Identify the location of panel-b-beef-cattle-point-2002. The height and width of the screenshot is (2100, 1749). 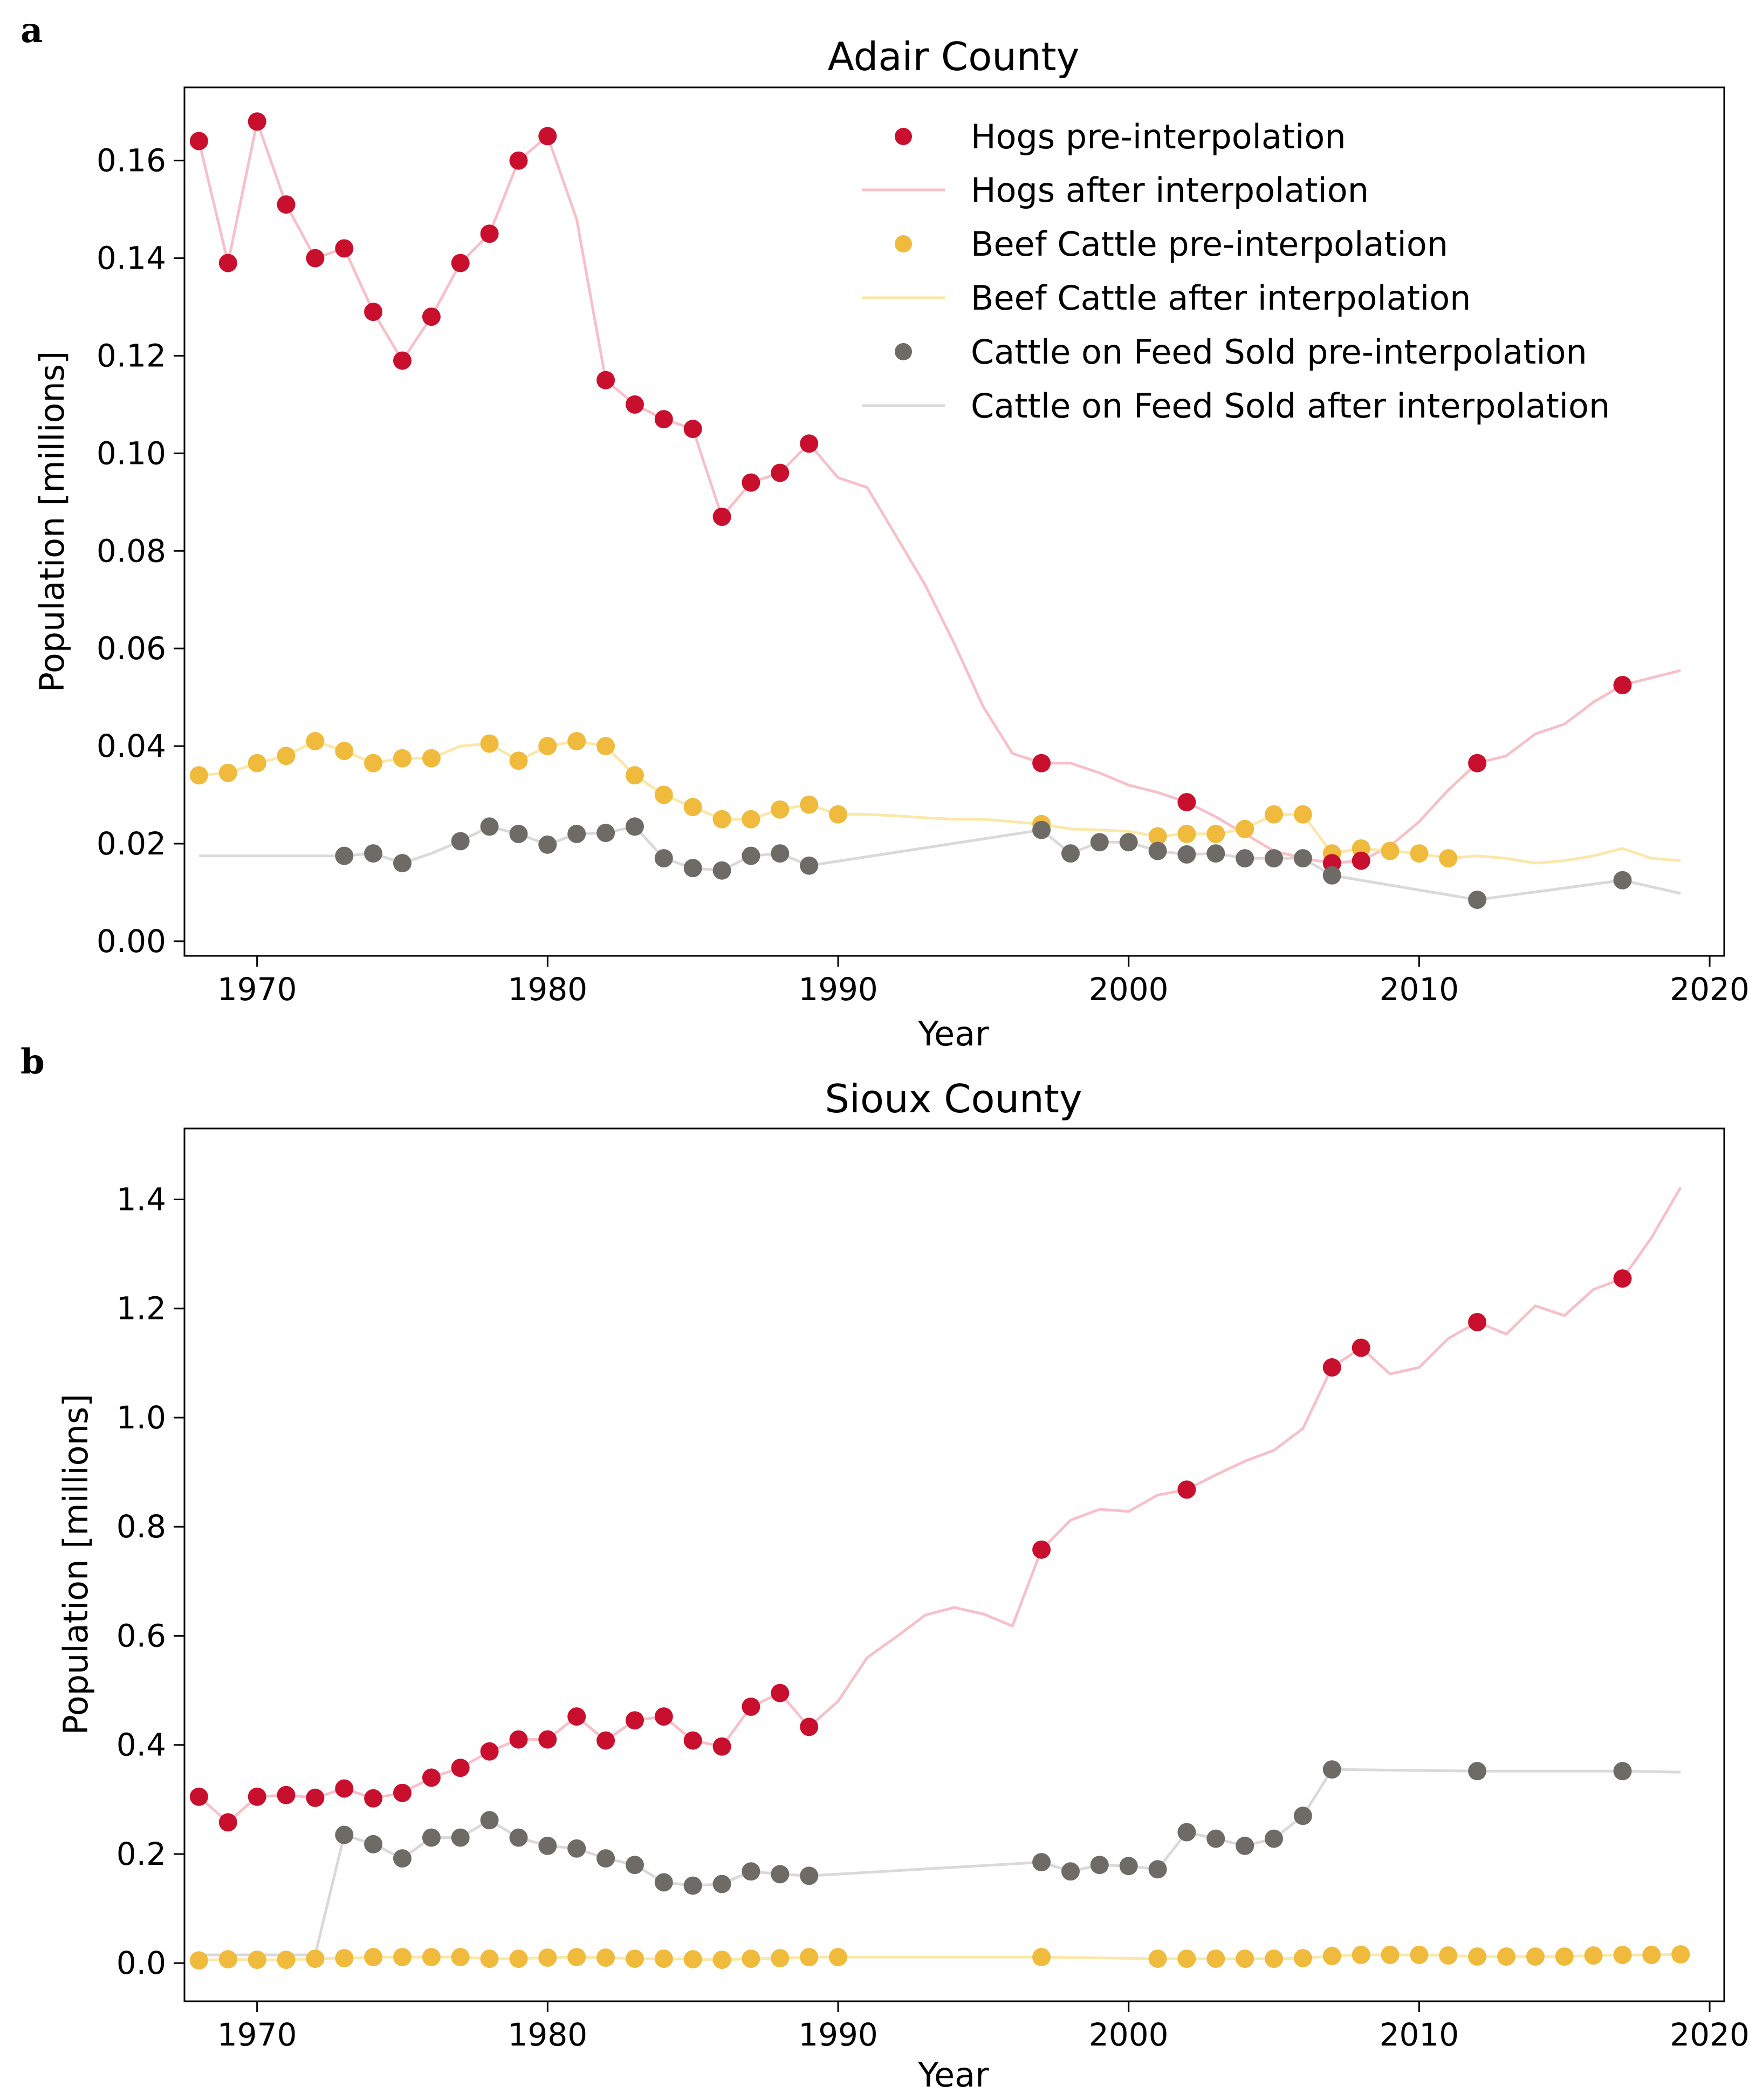
(1186, 1958).